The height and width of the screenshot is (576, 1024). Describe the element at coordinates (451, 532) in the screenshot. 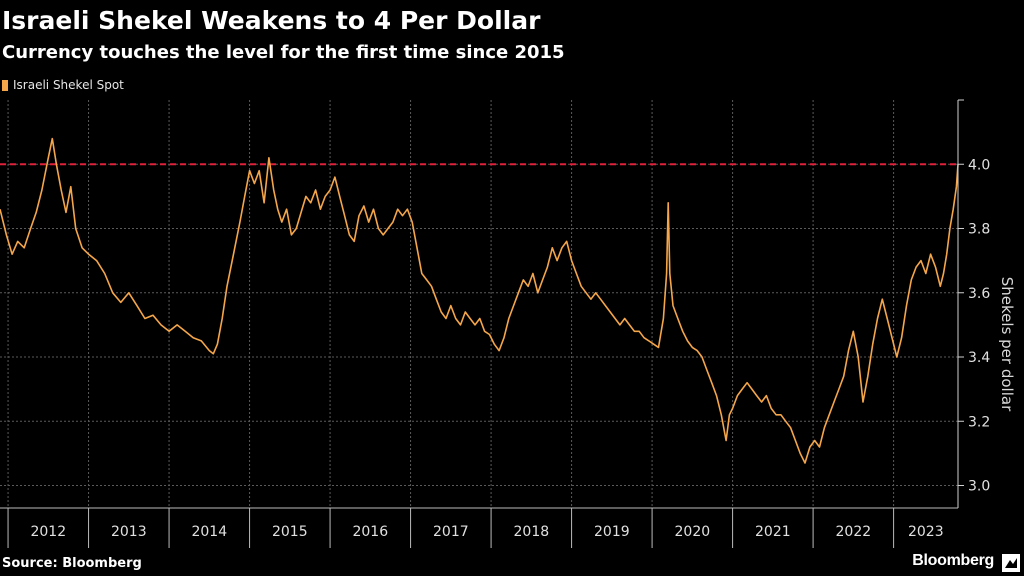

I see `x-tick-label: 2017` at that location.